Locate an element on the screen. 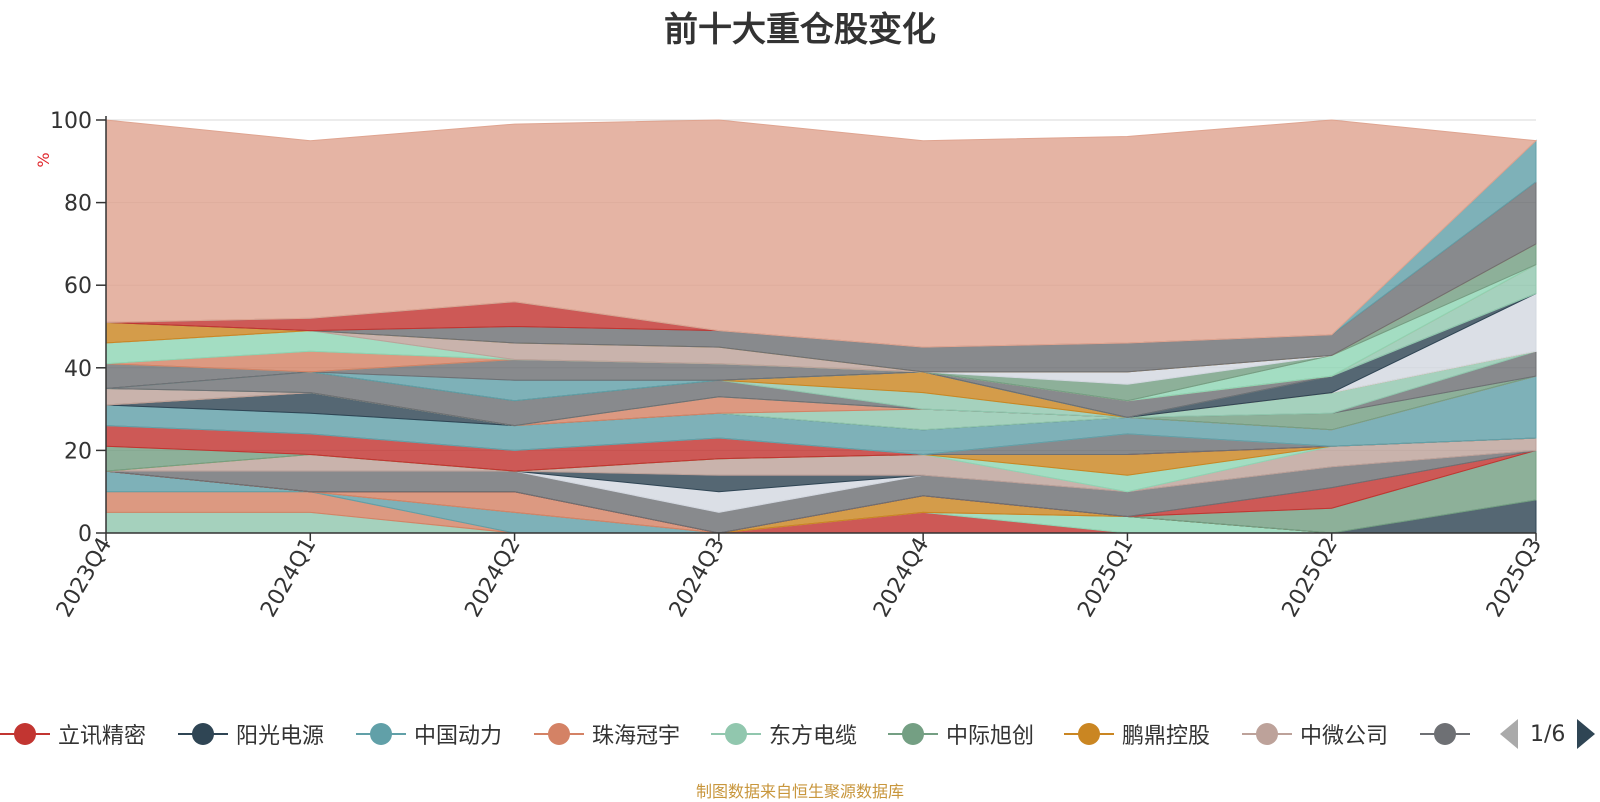 The height and width of the screenshot is (802, 1600). x-tick-label: 2024Q2 is located at coordinates (492, 578).